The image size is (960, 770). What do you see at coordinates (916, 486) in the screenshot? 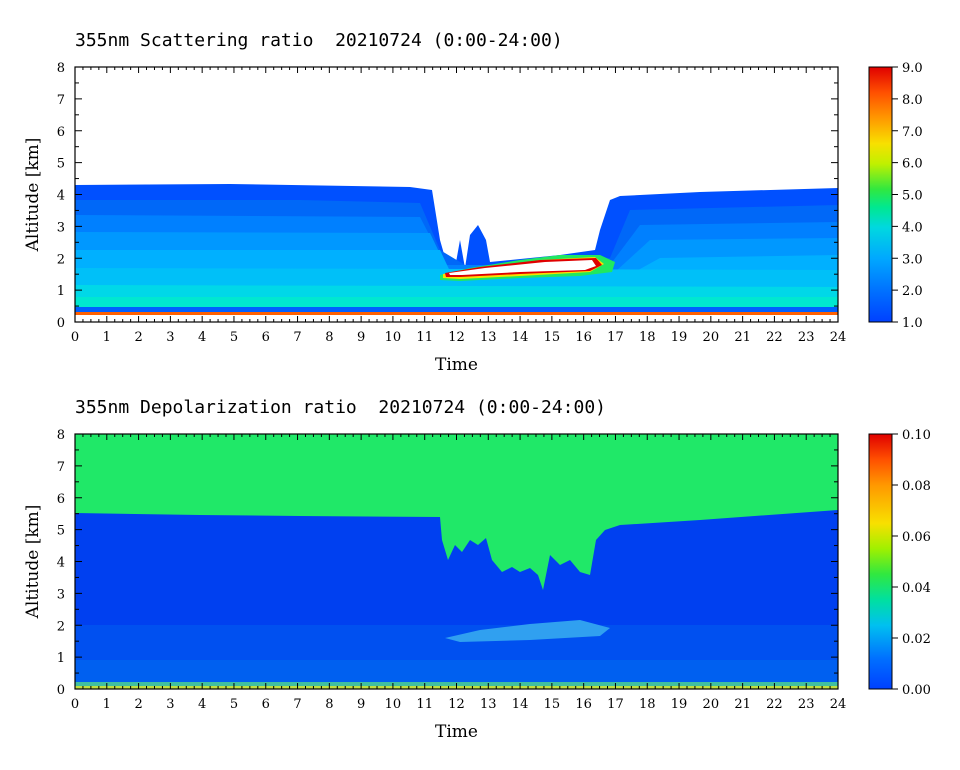
I see `colorbar-tick-label: 0.08` at bounding box center [916, 486].